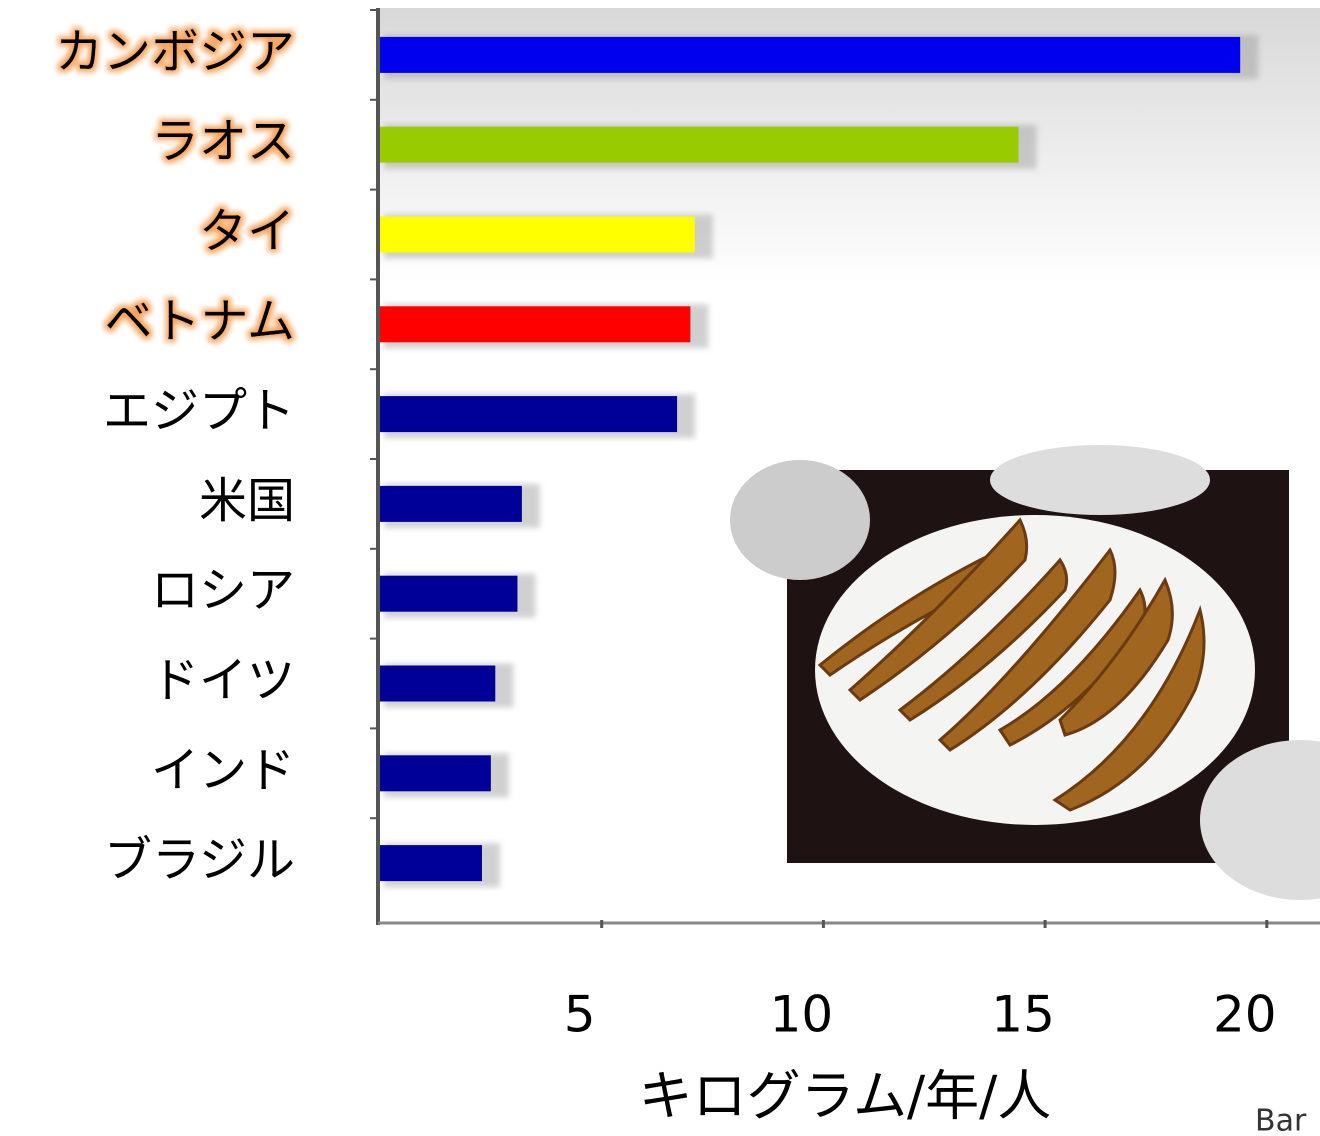  I want to click on x-tick-label: 5, so click(580, 1015).